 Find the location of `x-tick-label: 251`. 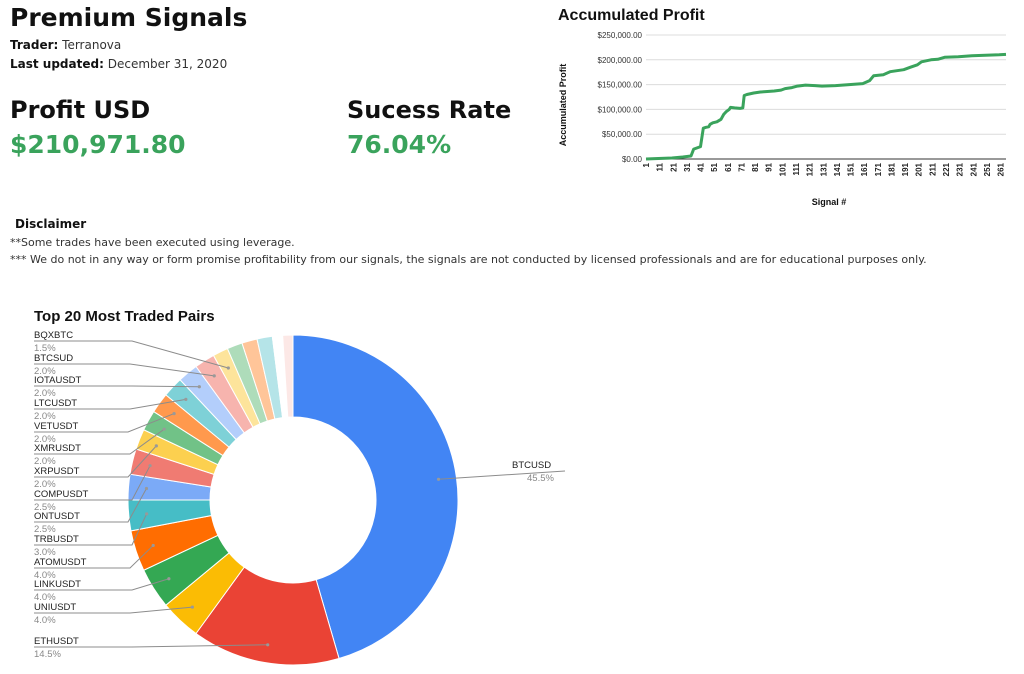

x-tick-label: 251 is located at coordinates (987, 169).